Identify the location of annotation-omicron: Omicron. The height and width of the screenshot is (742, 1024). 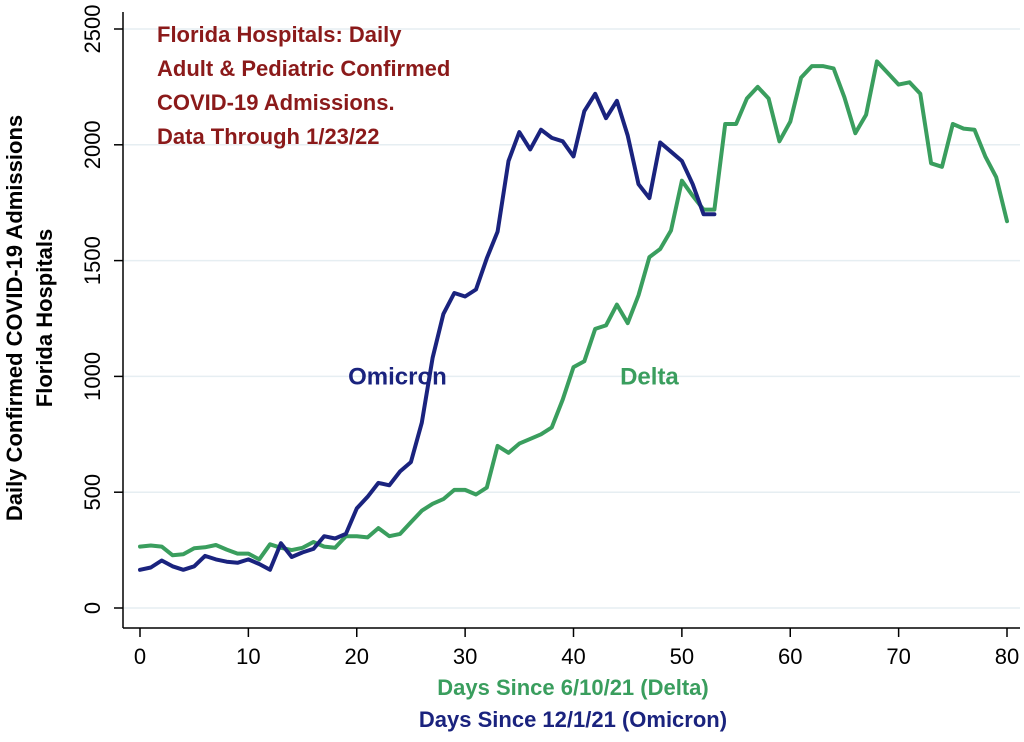
(397, 376).